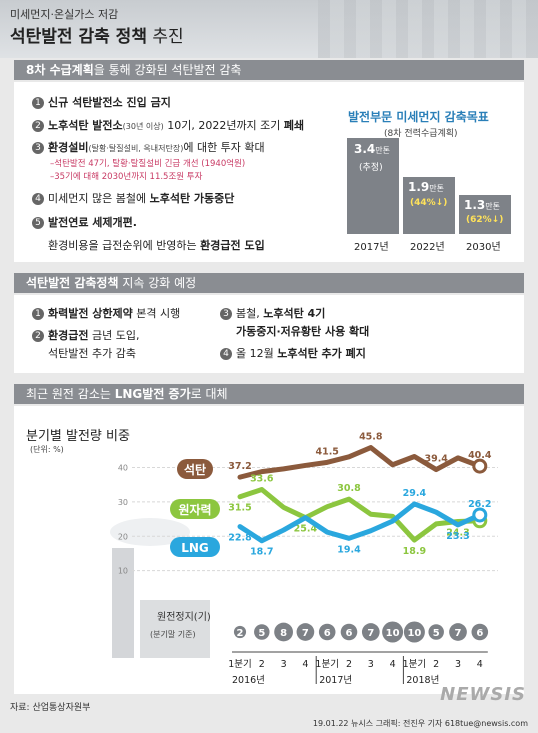  What do you see at coordinates (64, 14) in the screenshot?
I see `header-kicker: 미세먼지·온실가스 저감` at bounding box center [64, 14].